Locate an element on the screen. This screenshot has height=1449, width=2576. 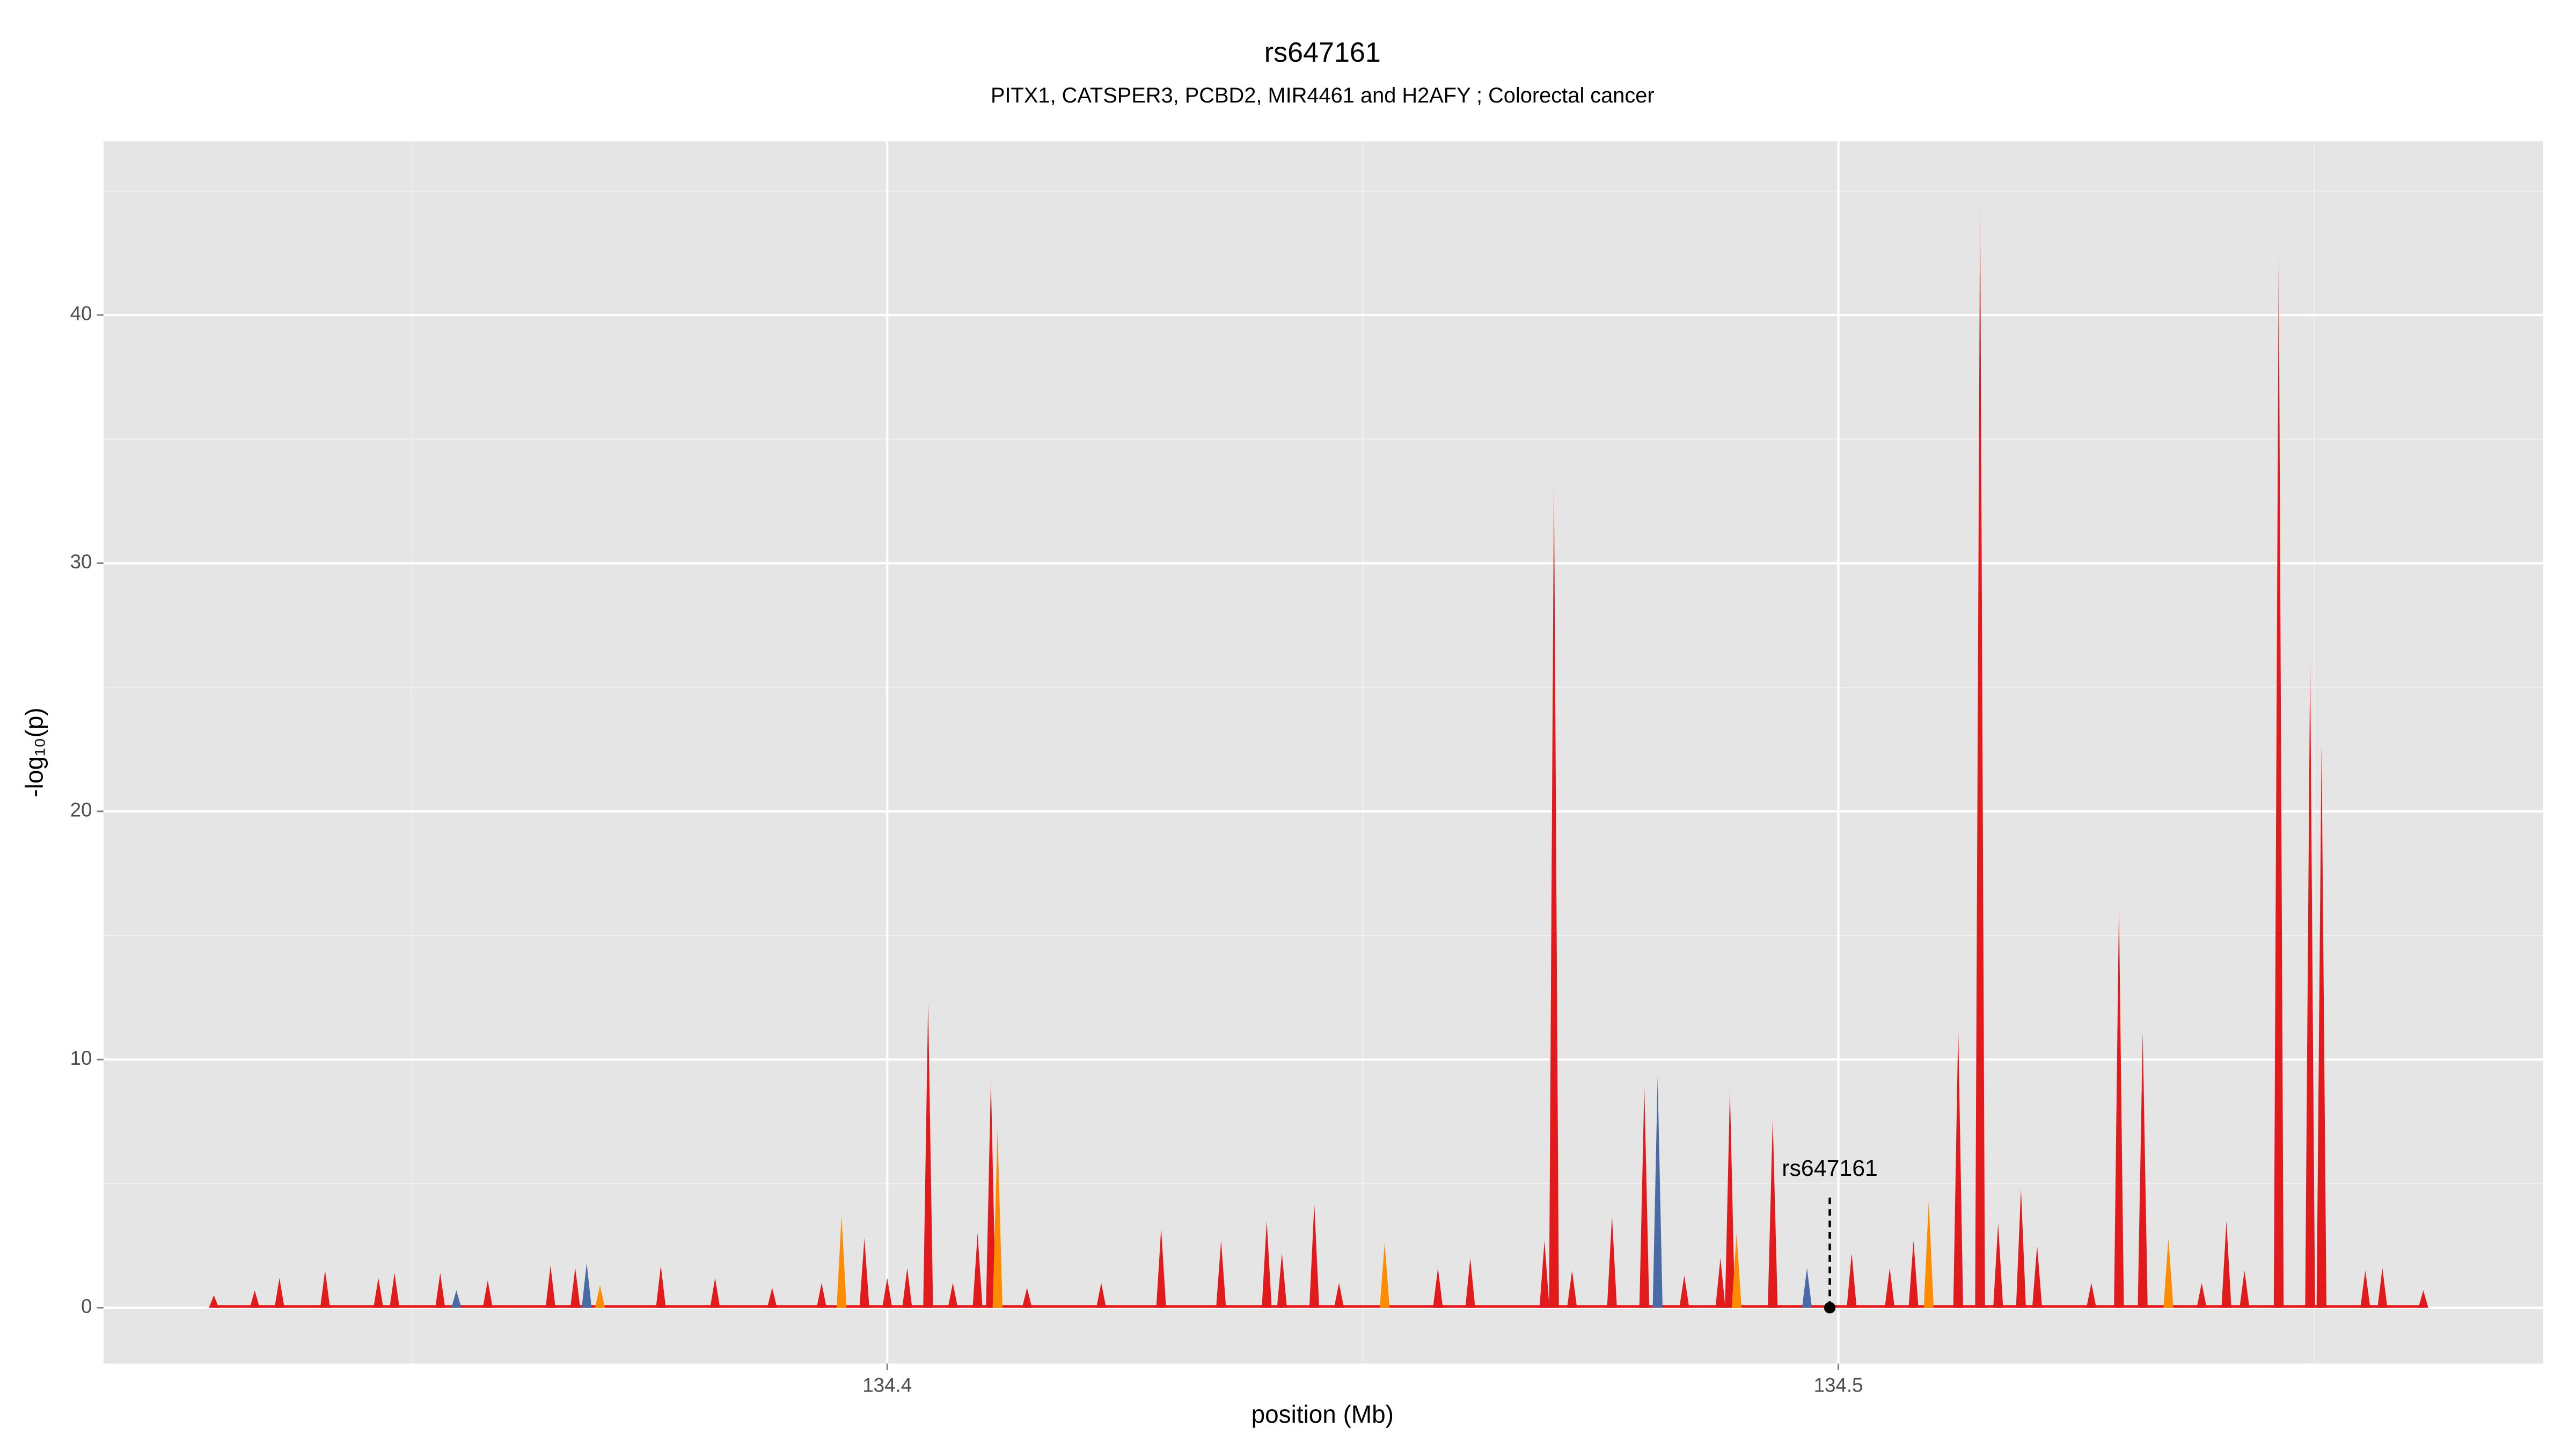
y-tick-label: 0 is located at coordinates (86, 1306).